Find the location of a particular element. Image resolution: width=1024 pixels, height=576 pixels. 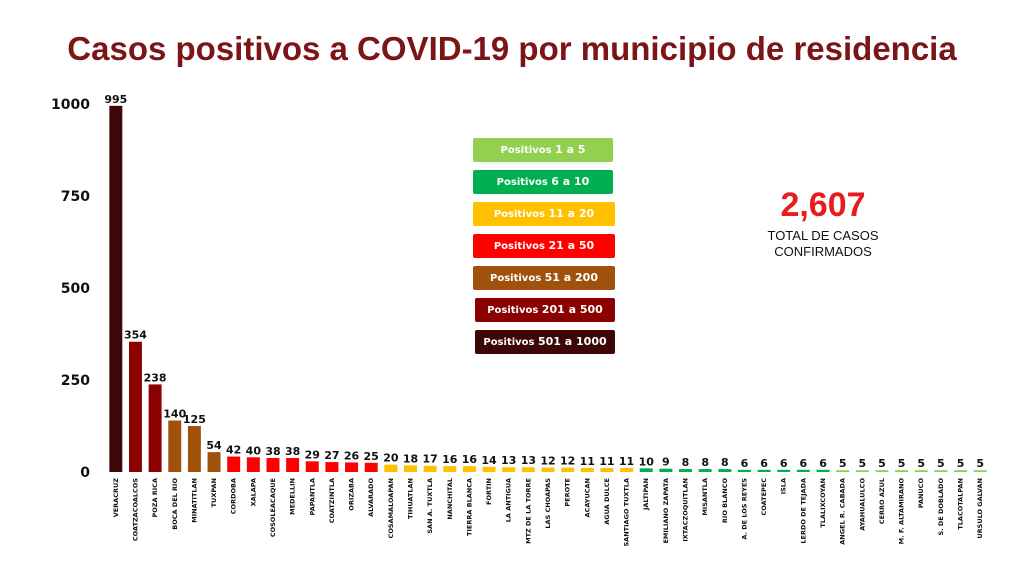

y-tick-label: 750 is located at coordinates (75, 197).